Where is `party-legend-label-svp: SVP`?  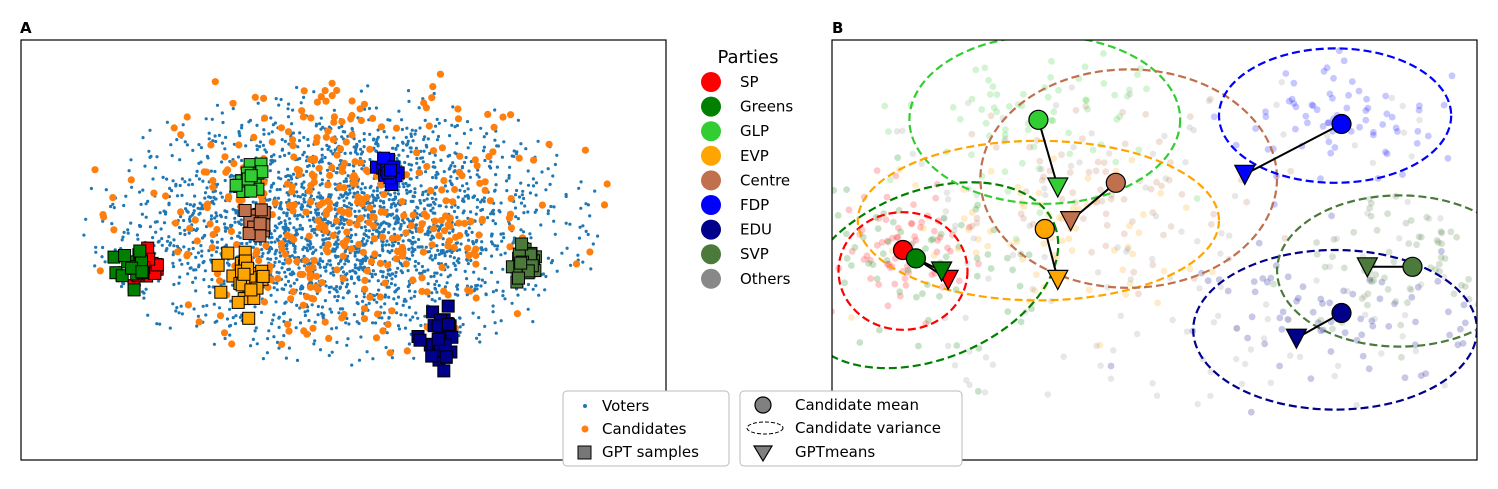 party-legend-label-svp: SVP is located at coordinates (754, 254).